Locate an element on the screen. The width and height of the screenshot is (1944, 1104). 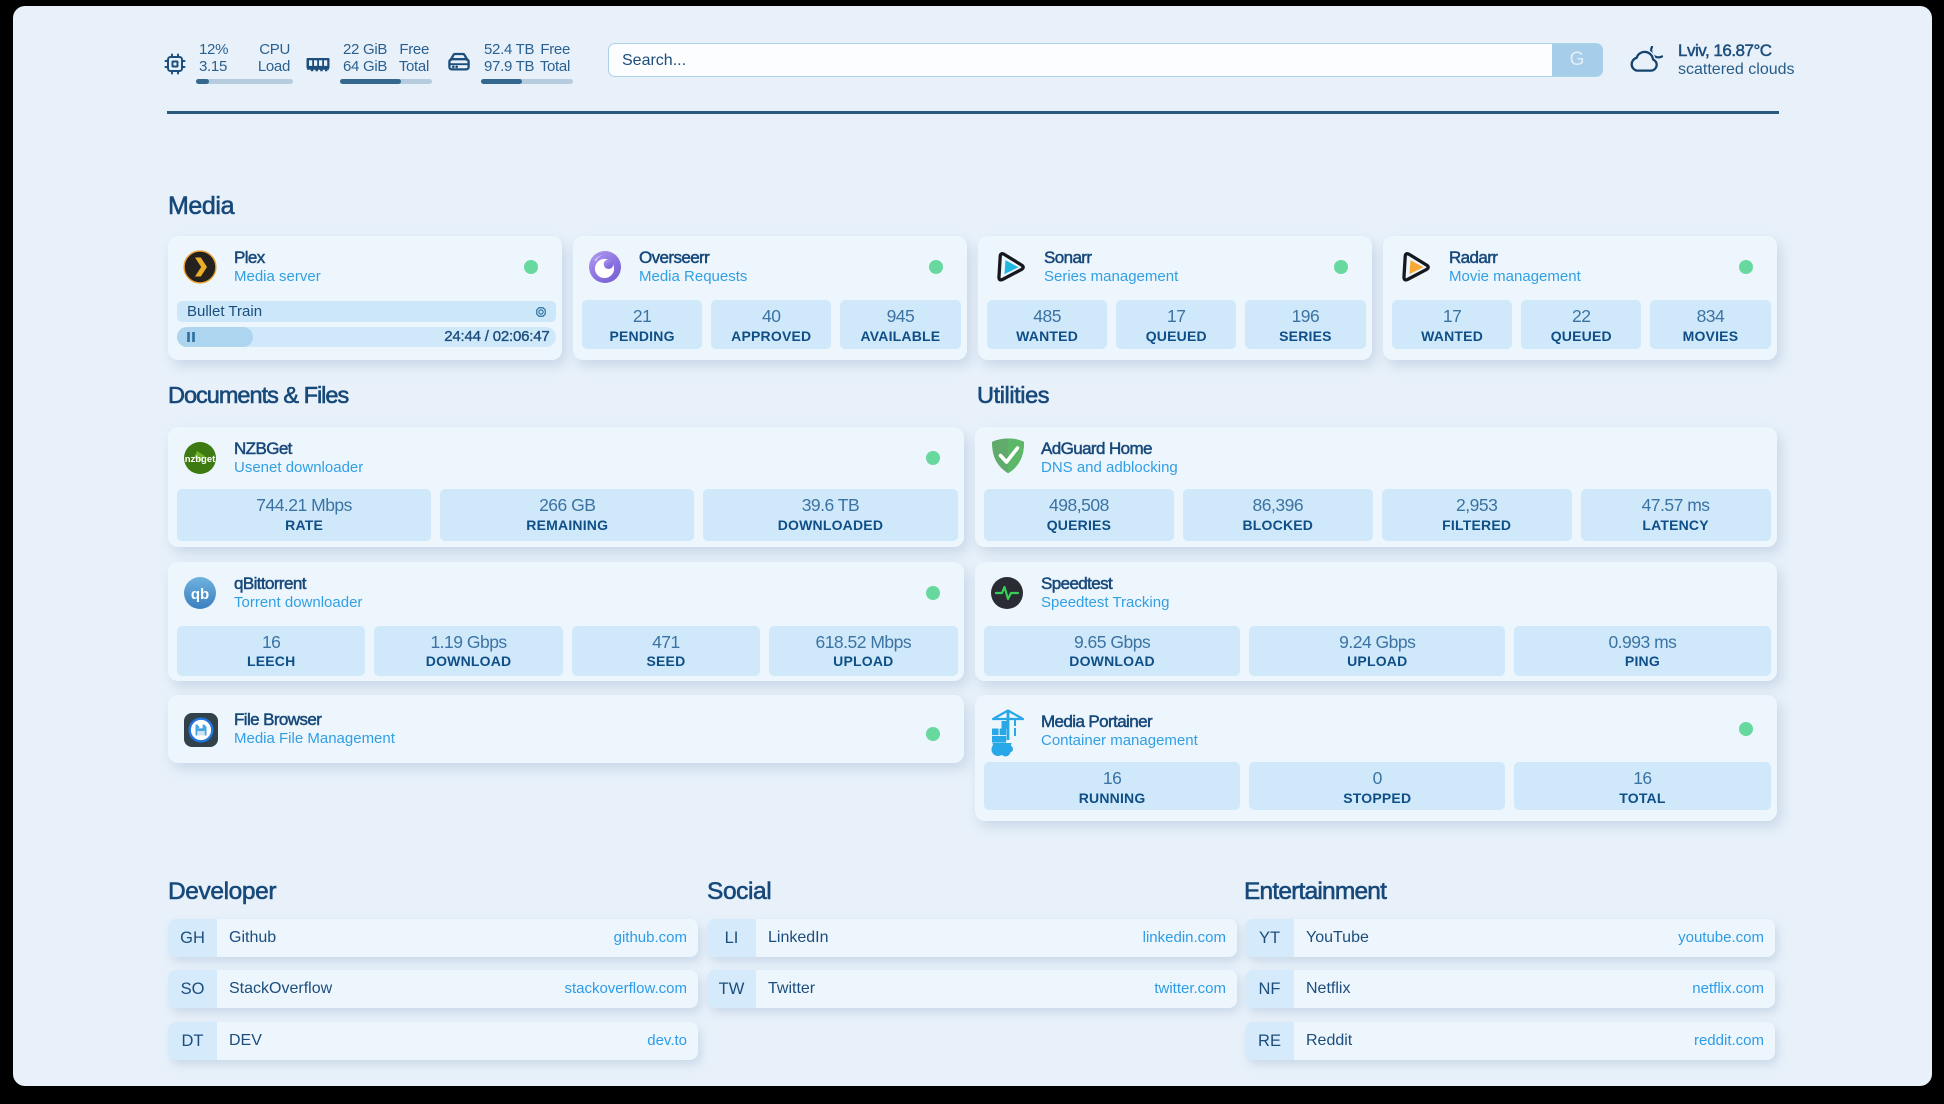
svg-text: nzbget is located at coordinates (200, 459).